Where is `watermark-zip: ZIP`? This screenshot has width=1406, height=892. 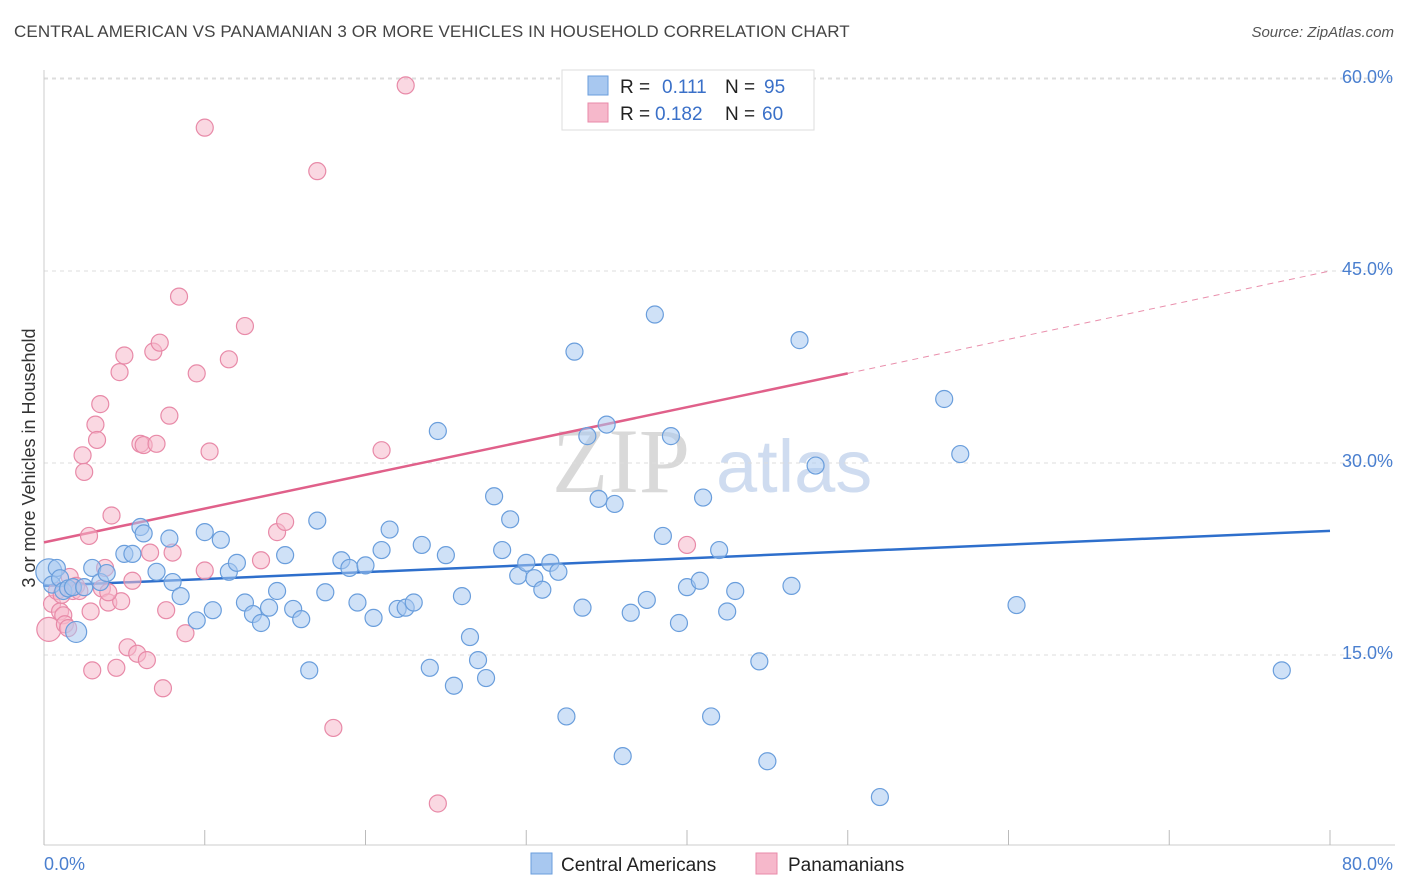 watermark-zip: ZIP is located at coordinates (621, 461).